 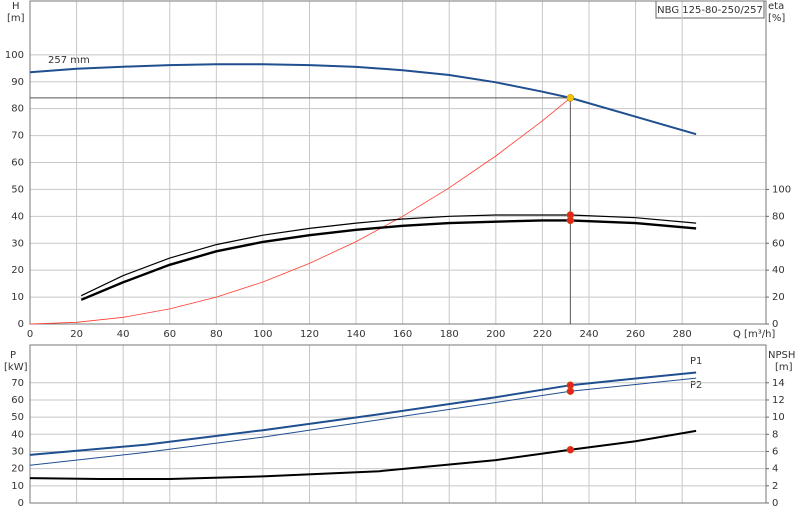 I want to click on series-label: P2, so click(x=696, y=385).